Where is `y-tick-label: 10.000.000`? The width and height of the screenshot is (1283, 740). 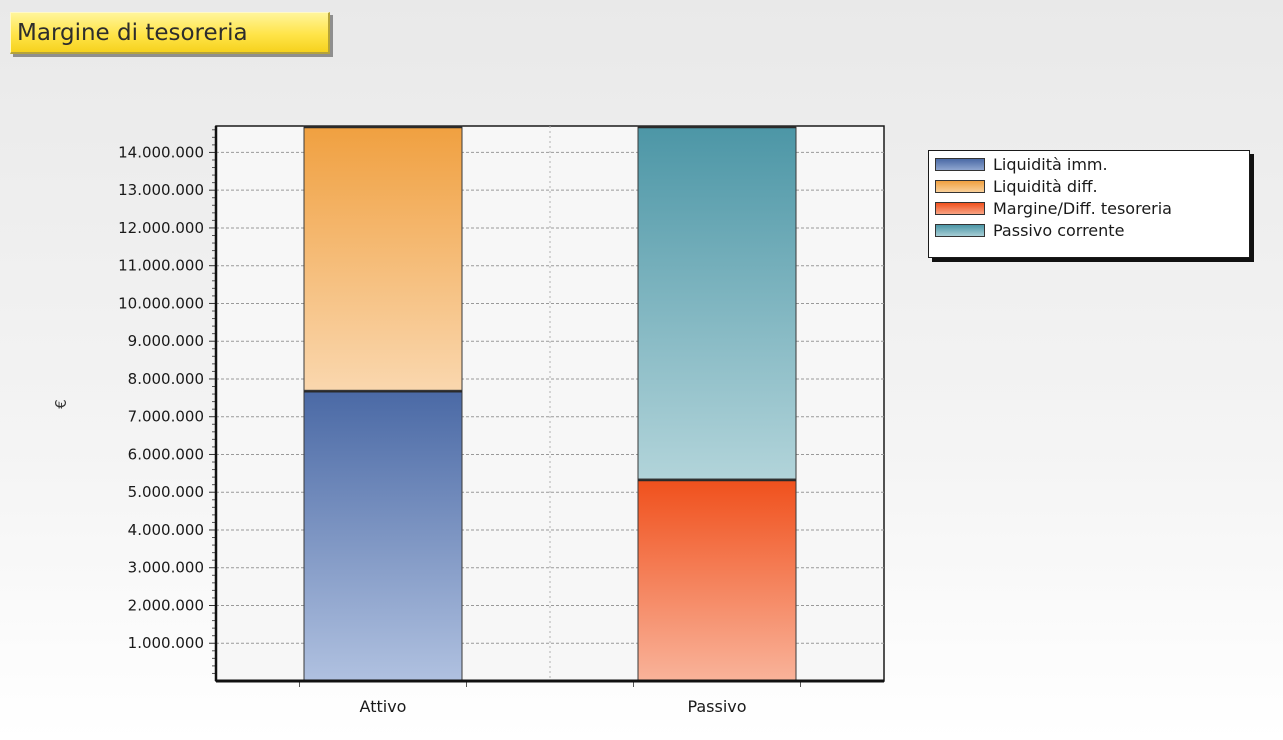
y-tick-label: 10.000.000 is located at coordinates (161, 303).